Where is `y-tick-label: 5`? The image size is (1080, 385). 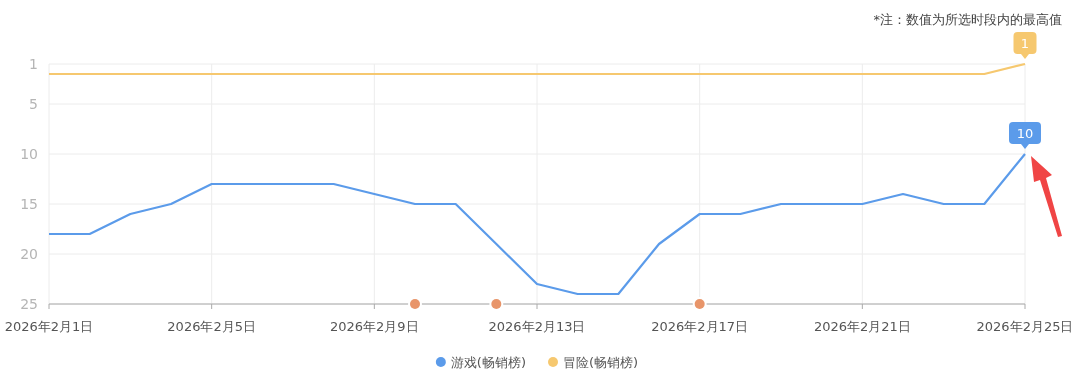
y-tick-label: 5 is located at coordinates (33, 104).